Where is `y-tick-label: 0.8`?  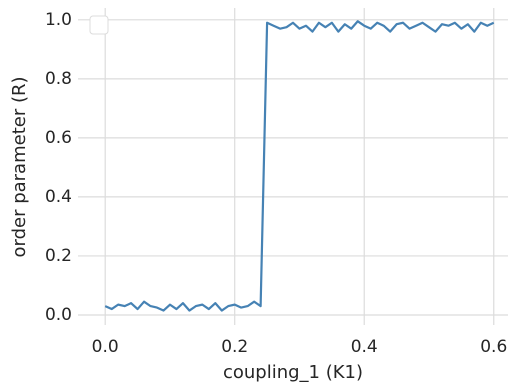
y-tick-label: 0.8 is located at coordinates (58, 79).